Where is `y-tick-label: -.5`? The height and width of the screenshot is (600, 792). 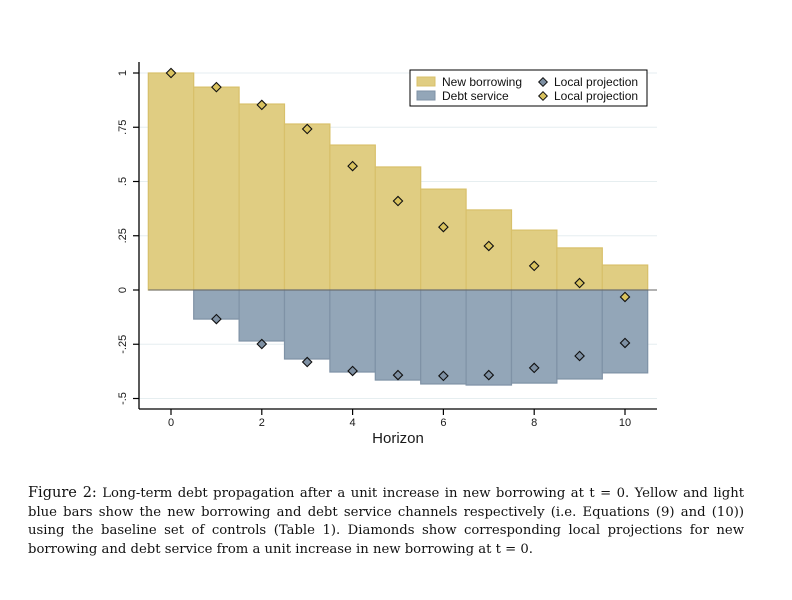 y-tick-label: -.5 is located at coordinates (123, 398).